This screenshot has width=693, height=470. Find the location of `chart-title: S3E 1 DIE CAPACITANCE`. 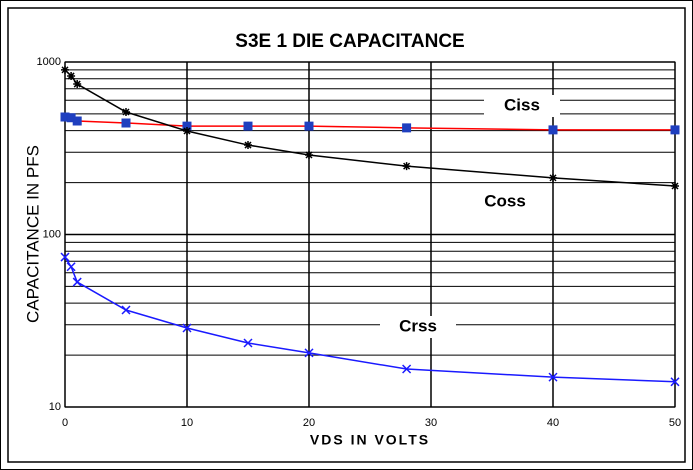

chart-title: S3E 1 DIE CAPACITANCE is located at coordinates (349, 41).